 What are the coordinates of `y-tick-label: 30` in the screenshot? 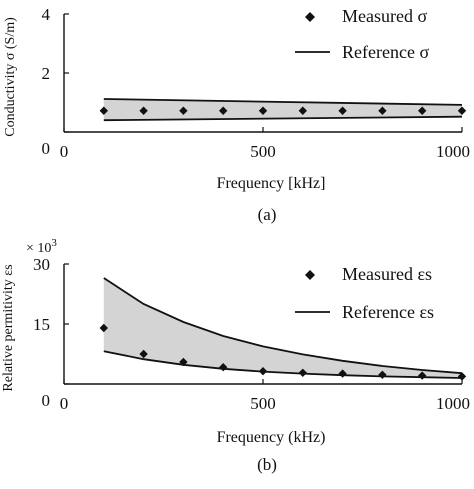 It's located at (41, 264).